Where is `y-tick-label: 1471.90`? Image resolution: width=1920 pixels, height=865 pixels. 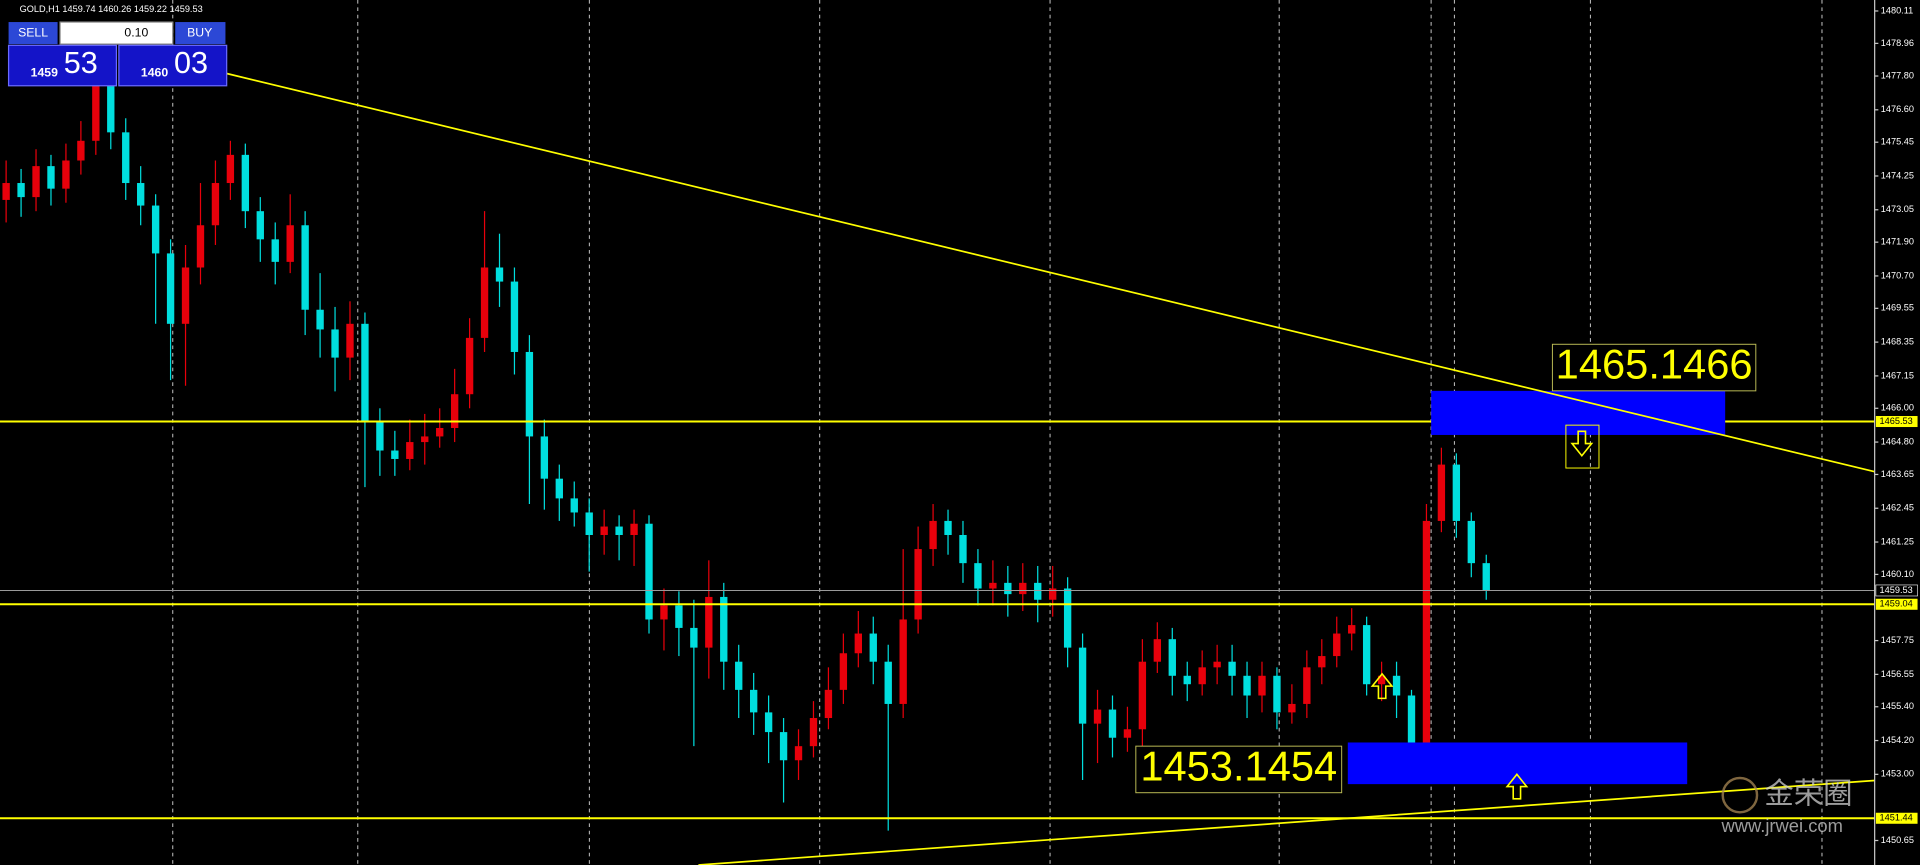
y-tick-label: 1471.90 is located at coordinates (1897, 242).